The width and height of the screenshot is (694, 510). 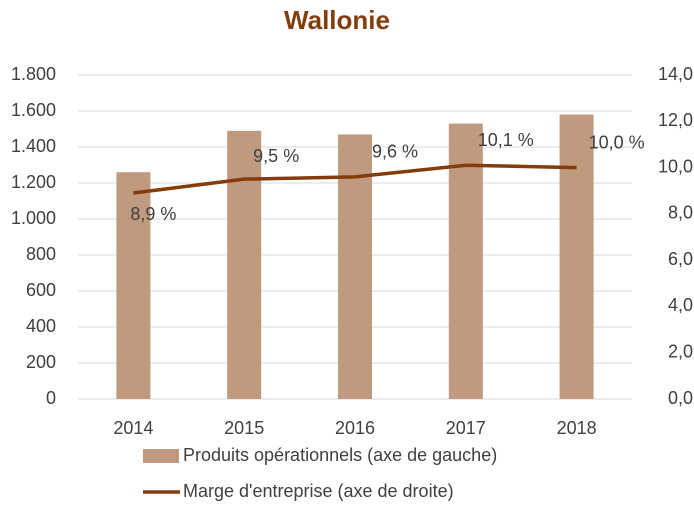 What do you see at coordinates (675, 120) in the screenshot?
I see `y2-tick-label: 12,0` at bounding box center [675, 120].